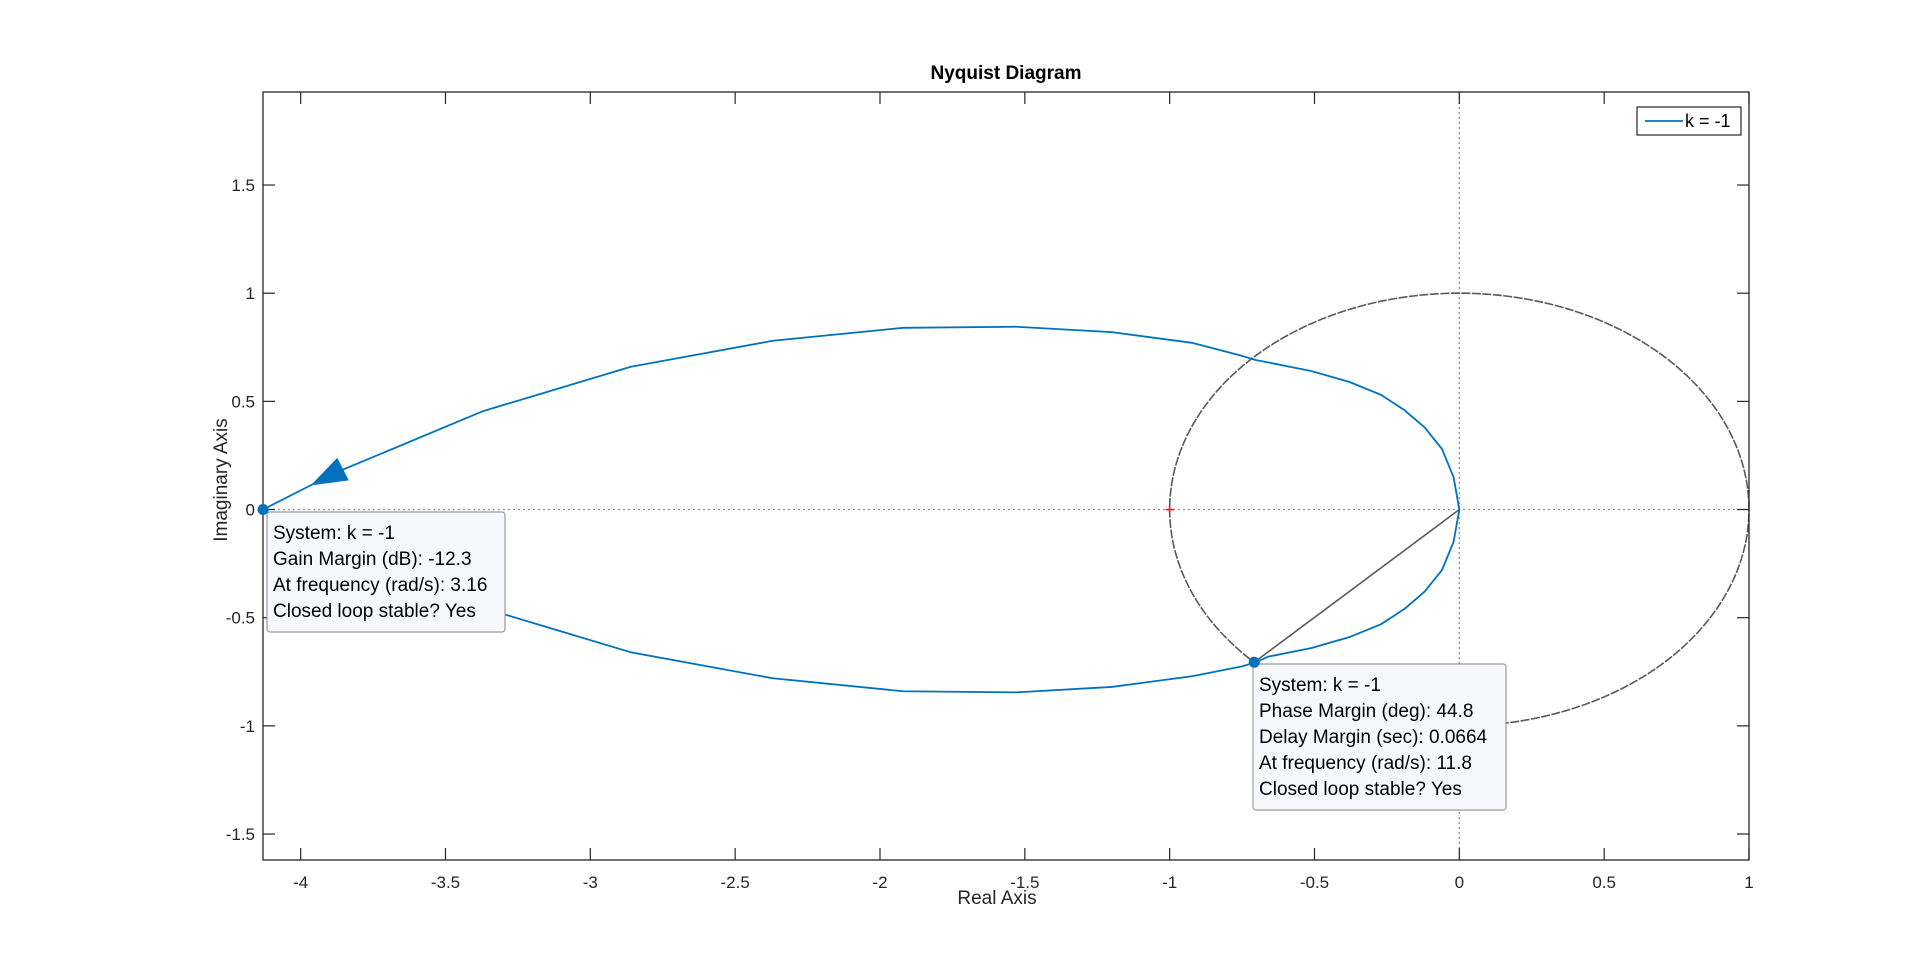 This screenshot has width=1920, height=963. I want to click on critical-point-marker, so click(1169, 509).